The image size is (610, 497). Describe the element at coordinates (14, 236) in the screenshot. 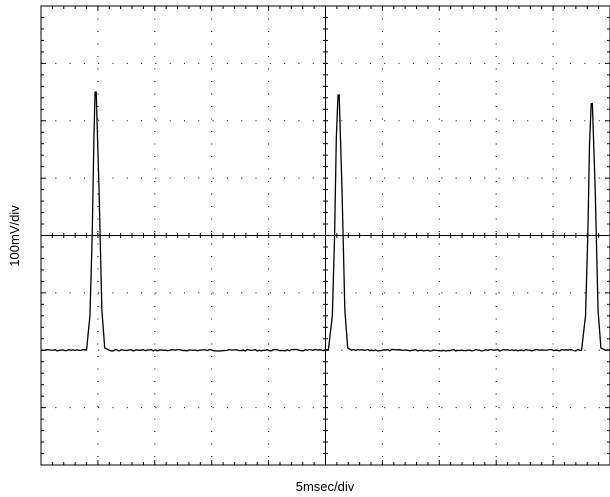

I see `y-axis-label: 100mV/div` at that location.